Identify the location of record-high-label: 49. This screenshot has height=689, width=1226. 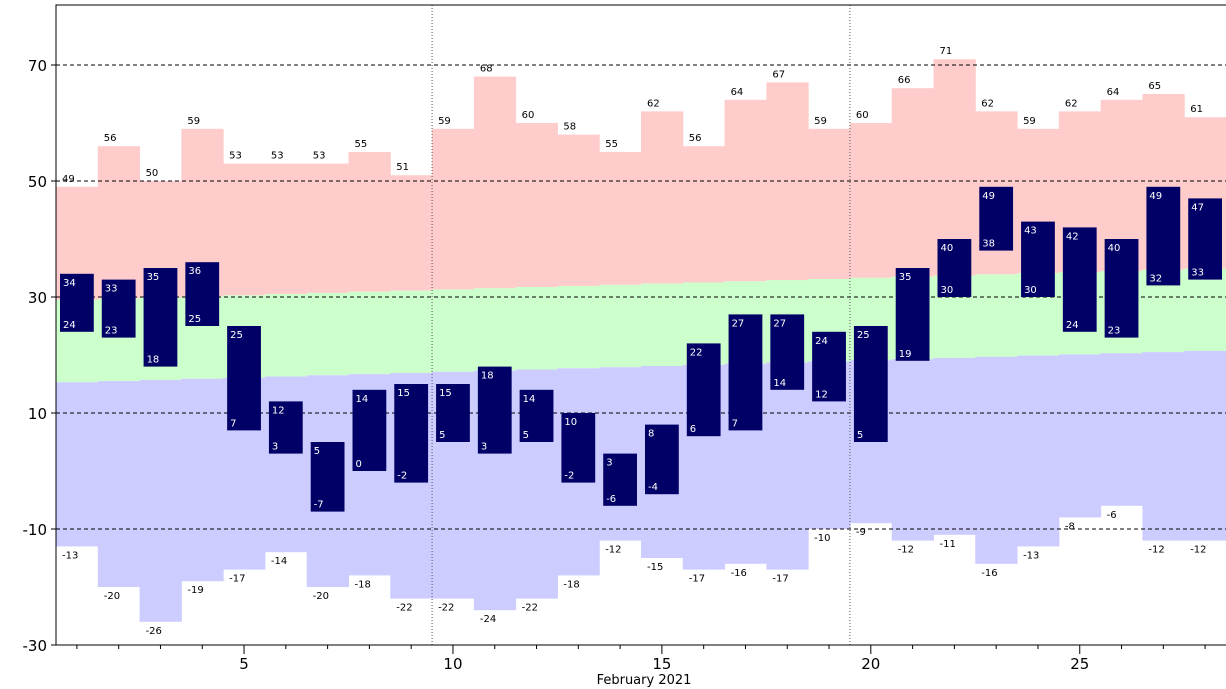
(68, 179).